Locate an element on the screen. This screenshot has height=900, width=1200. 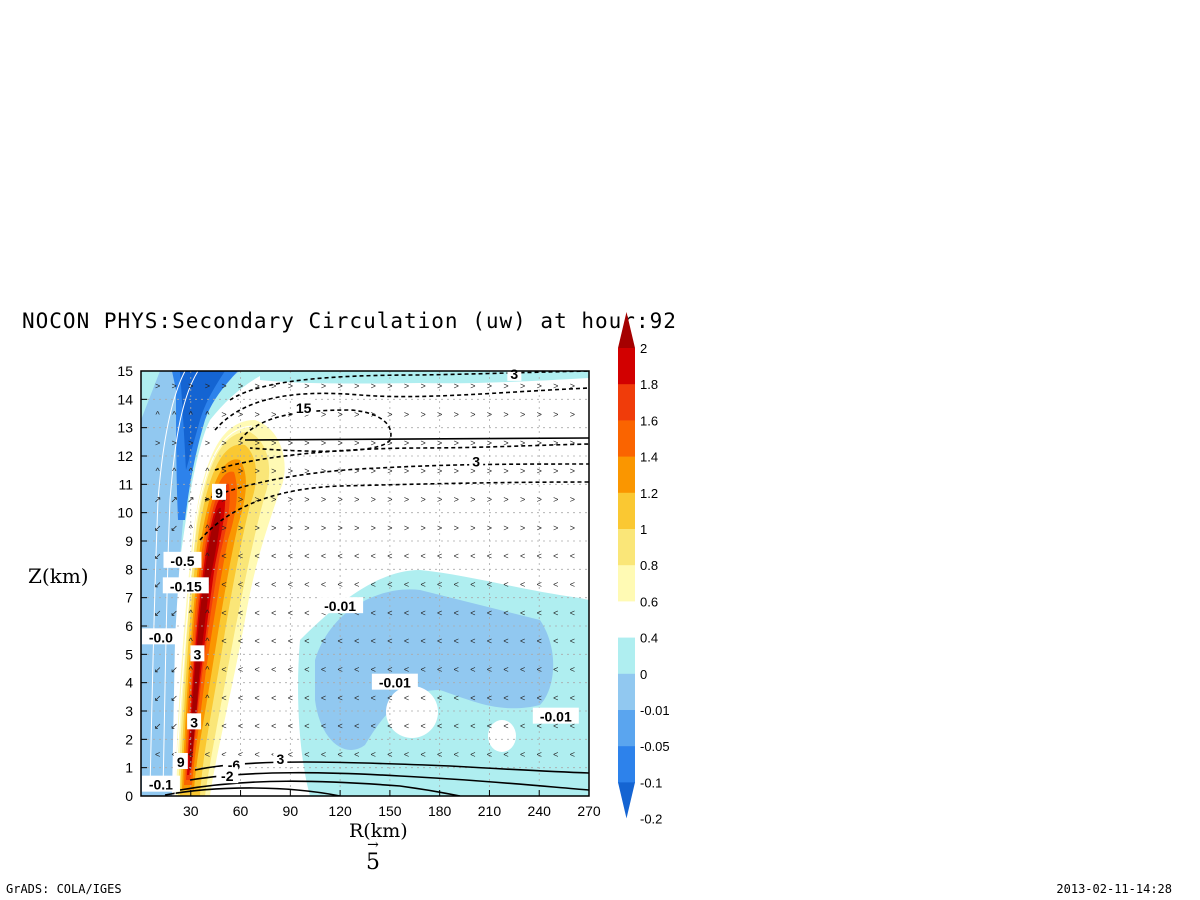
vector-reference-value: 5 is located at coordinates (373, 862).